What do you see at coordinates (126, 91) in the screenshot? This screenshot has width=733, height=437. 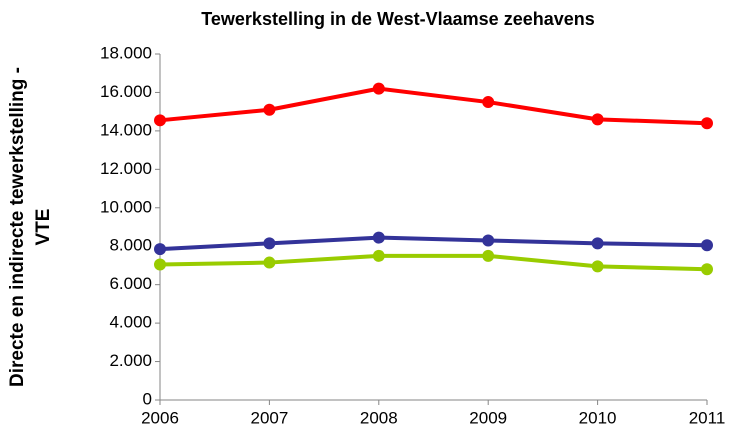 I see `y-tick-label: 16.000` at bounding box center [126, 91].